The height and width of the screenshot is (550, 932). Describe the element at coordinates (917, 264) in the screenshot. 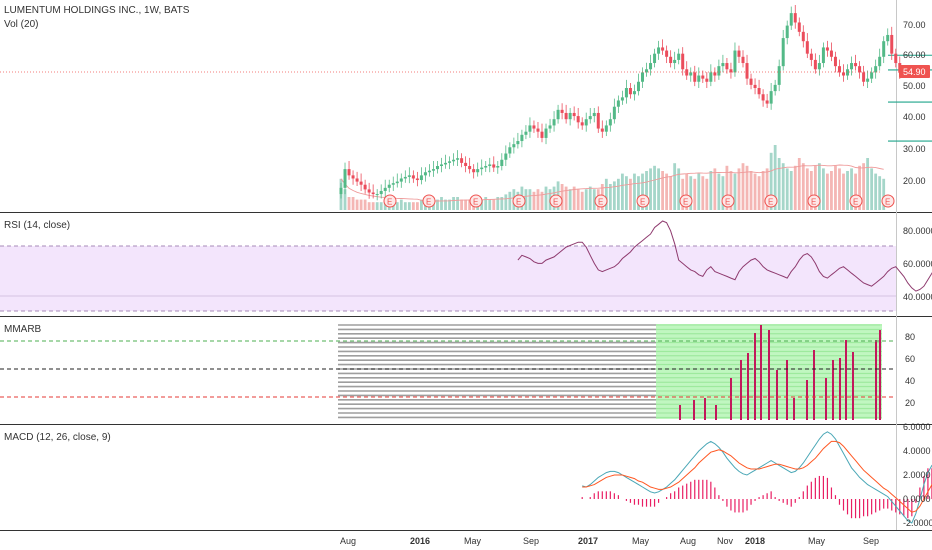

I see `rsi-axis: 80.0000 60.0000 40.0000` at that location.